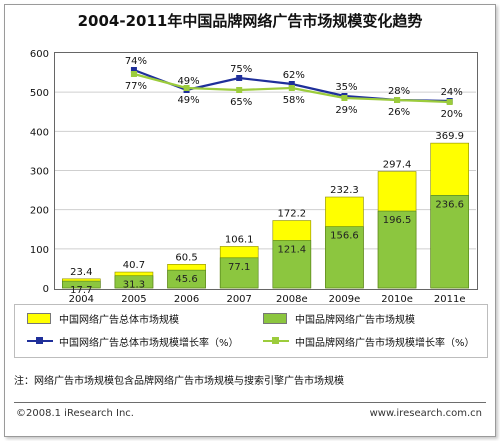 This screenshot has height=441, width=500. Describe the element at coordinates (344, 236) in the screenshot. I see `data-label-brand: 156.6` at that location.